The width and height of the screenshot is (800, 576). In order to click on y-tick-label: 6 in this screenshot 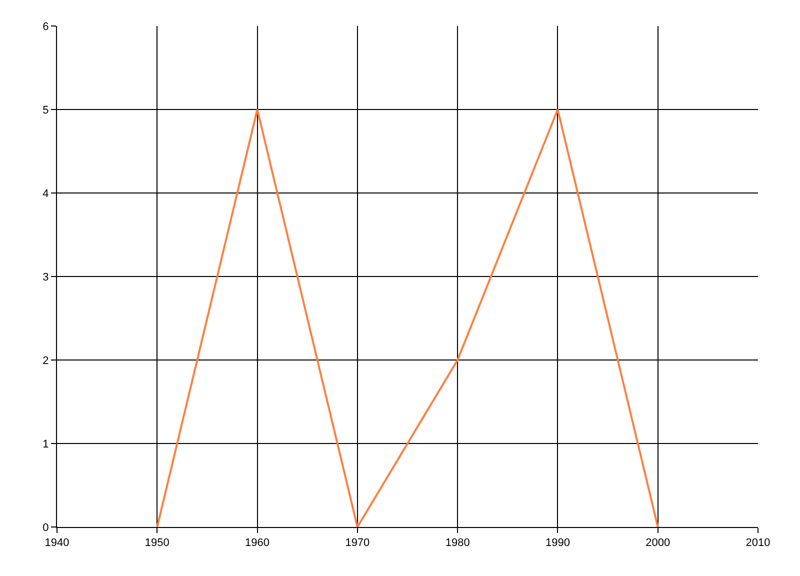, I will do `click(45, 26)`.